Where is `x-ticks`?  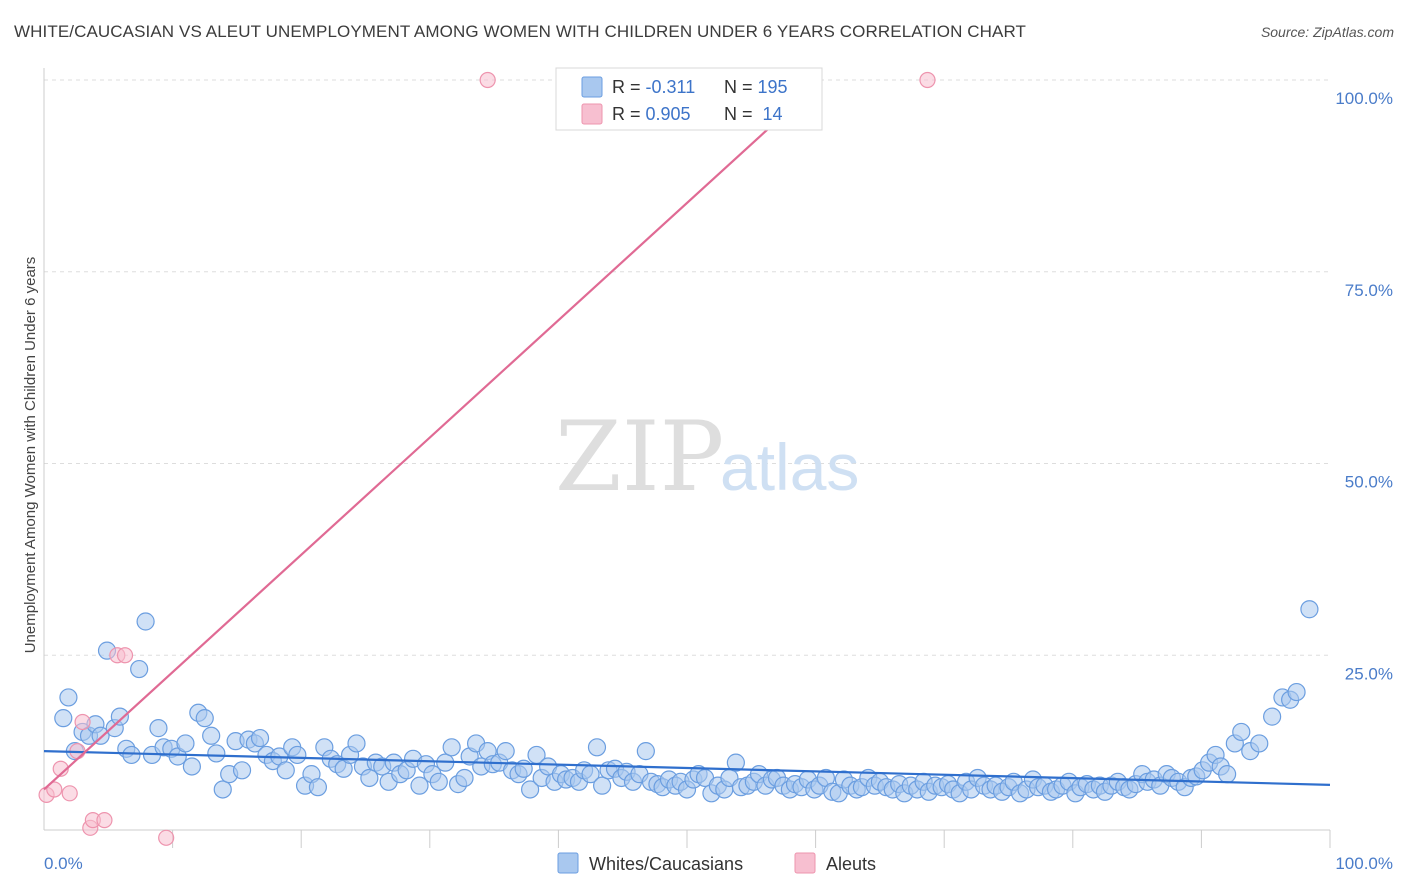 x-ticks is located at coordinates (751, 839).